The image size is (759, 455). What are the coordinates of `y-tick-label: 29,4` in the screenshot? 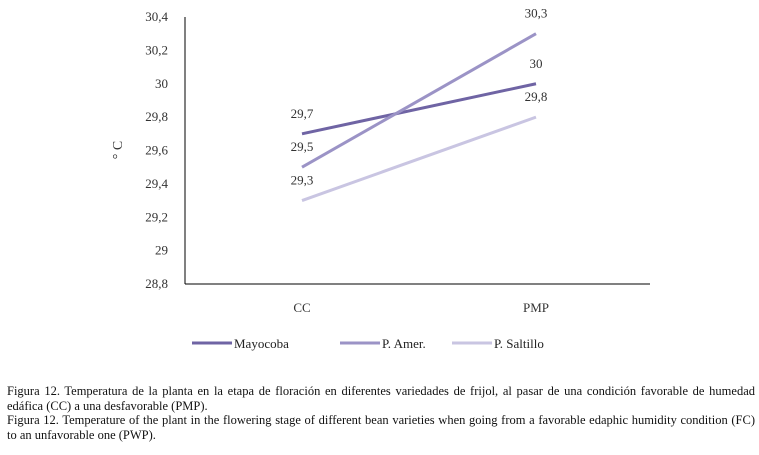 It's located at (156, 183).